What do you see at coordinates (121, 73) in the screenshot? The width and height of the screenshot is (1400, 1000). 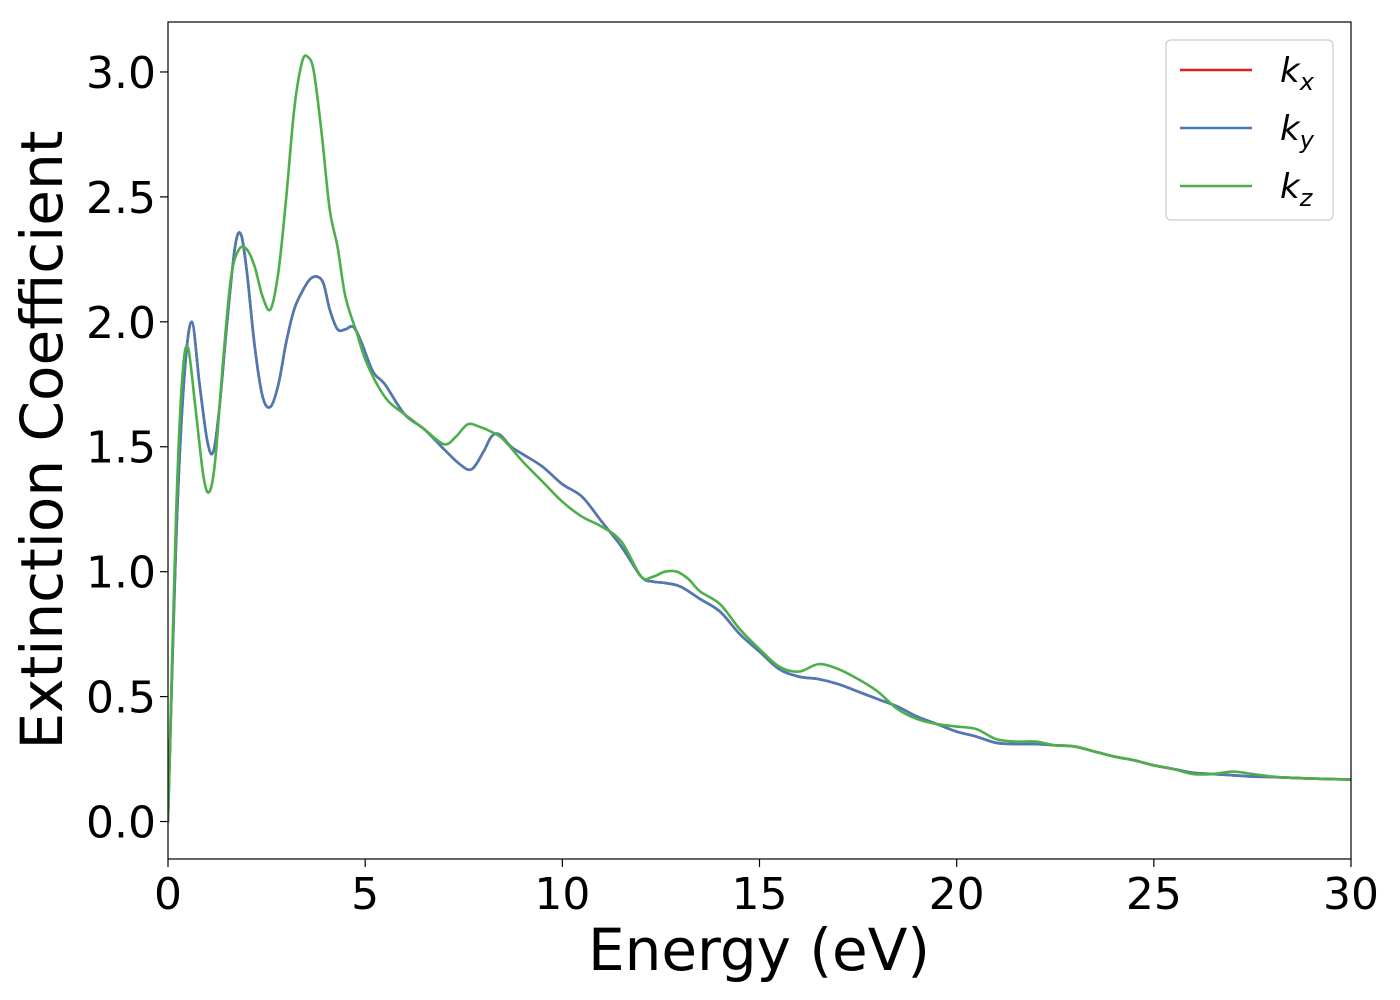 I see `y-tick-label: 3.0` at bounding box center [121, 73].